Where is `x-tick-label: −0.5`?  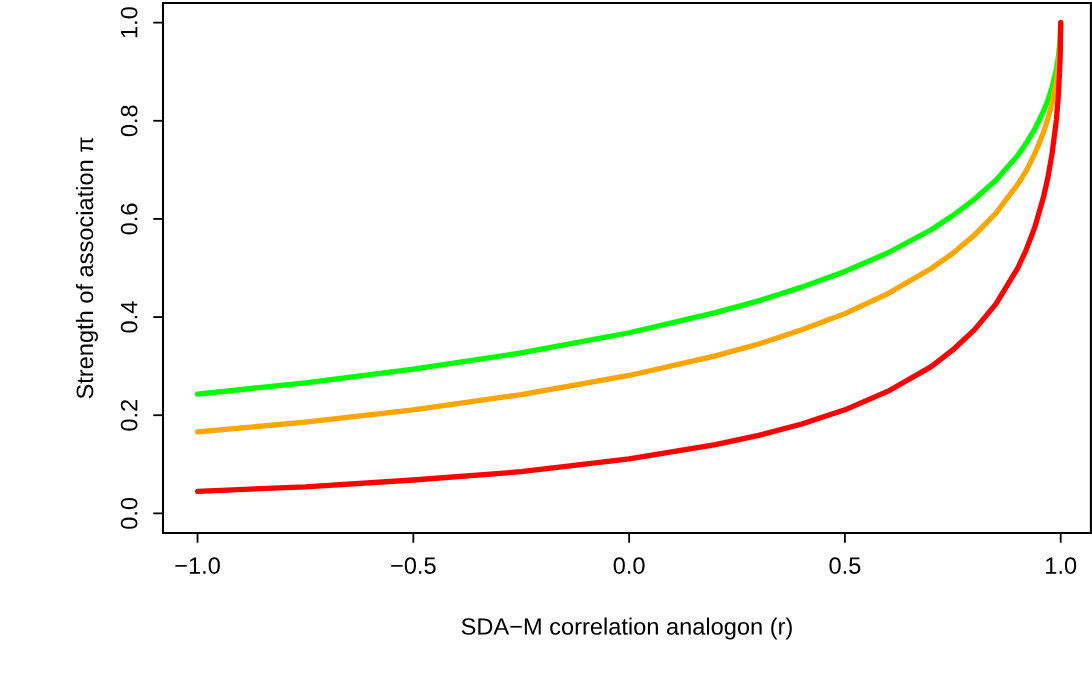 x-tick-label: −0.5 is located at coordinates (413, 565).